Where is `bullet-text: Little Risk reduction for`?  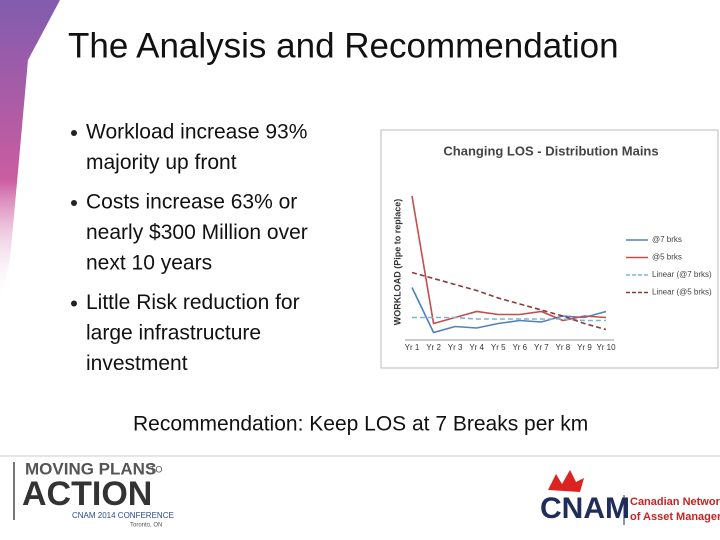 bullet-text: Little Risk reduction for is located at coordinates (193, 302).